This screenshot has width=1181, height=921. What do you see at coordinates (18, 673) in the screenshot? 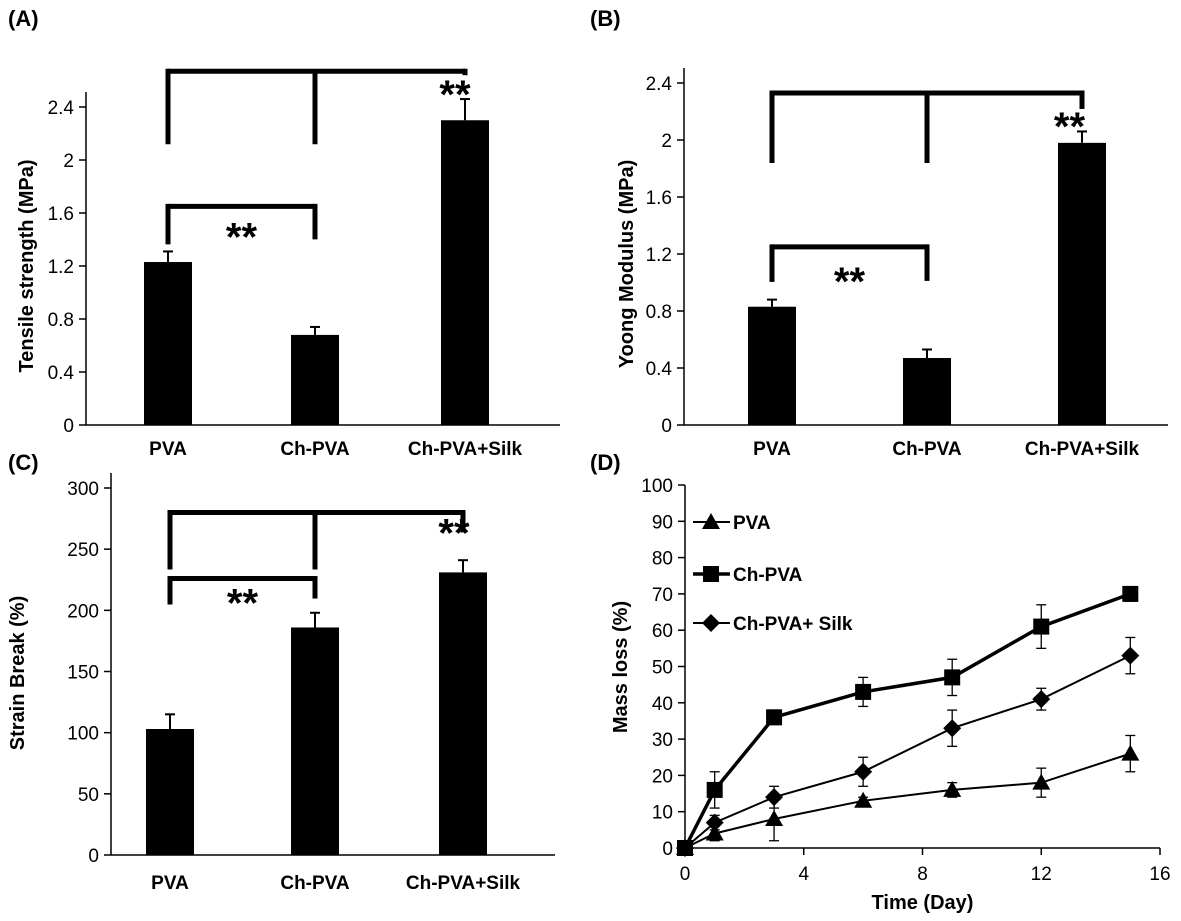
I see `y-axis-title: Strain Break (%)` at bounding box center [18, 673].